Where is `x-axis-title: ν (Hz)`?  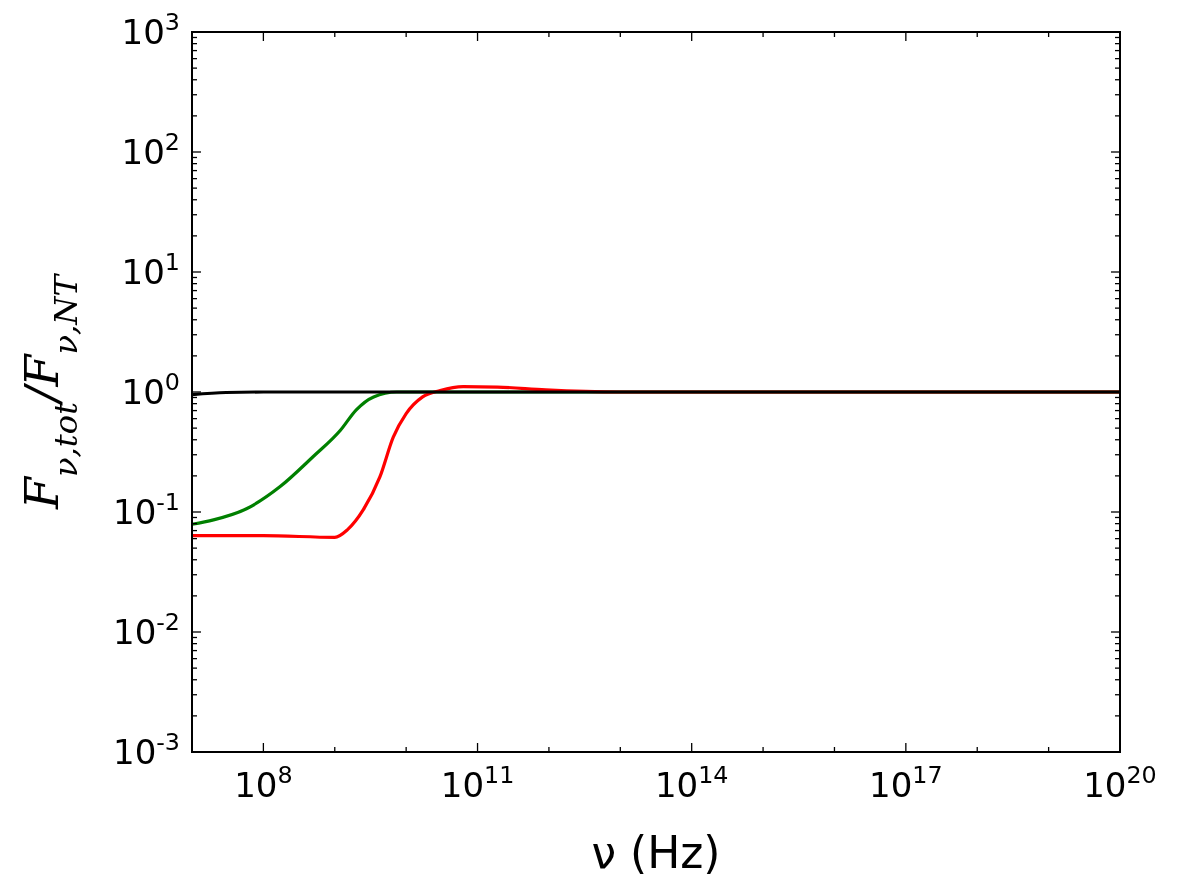
x-axis-title: ν (Hz) is located at coordinates (656, 852).